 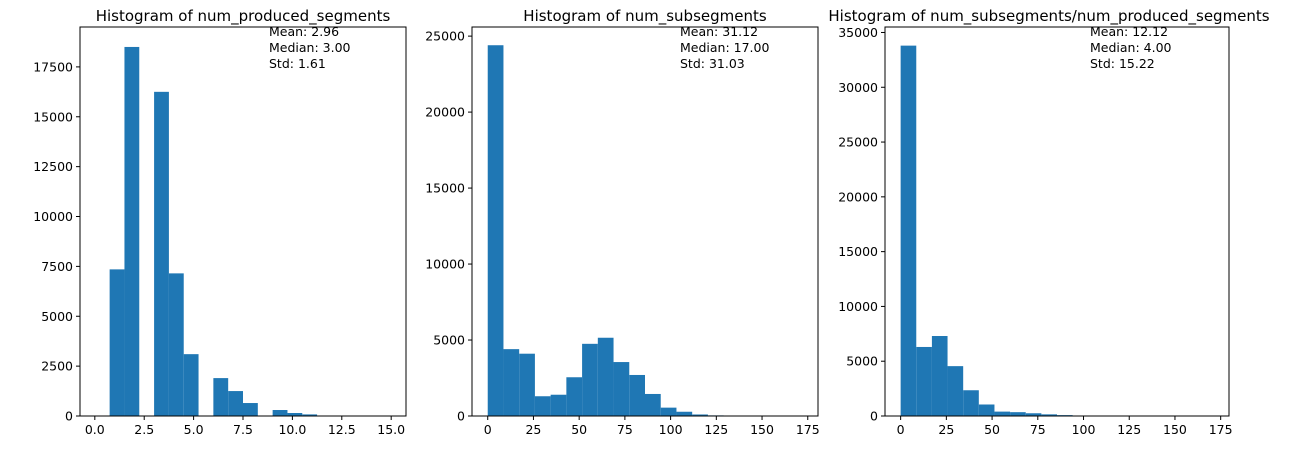 I want to click on mean-text: Mean: 31.12, so click(x=719, y=31).